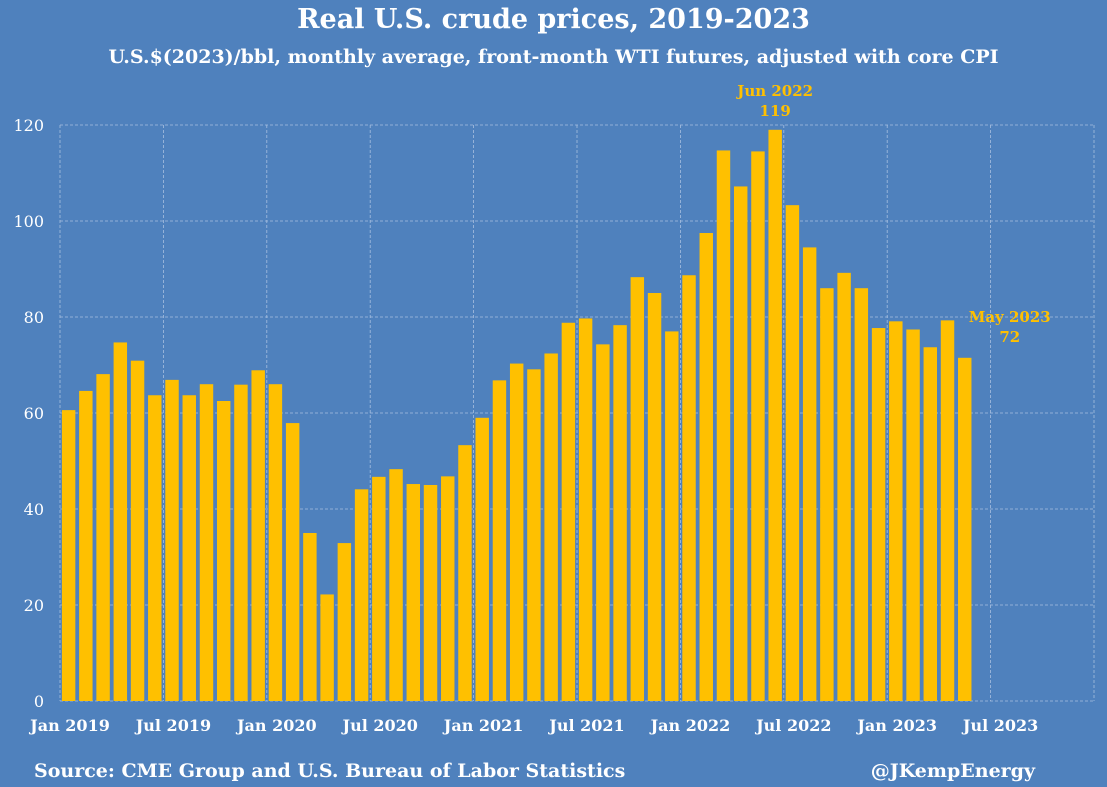  Describe the element at coordinates (28, 125) in the screenshot. I see `y-tick-label: 120` at that location.